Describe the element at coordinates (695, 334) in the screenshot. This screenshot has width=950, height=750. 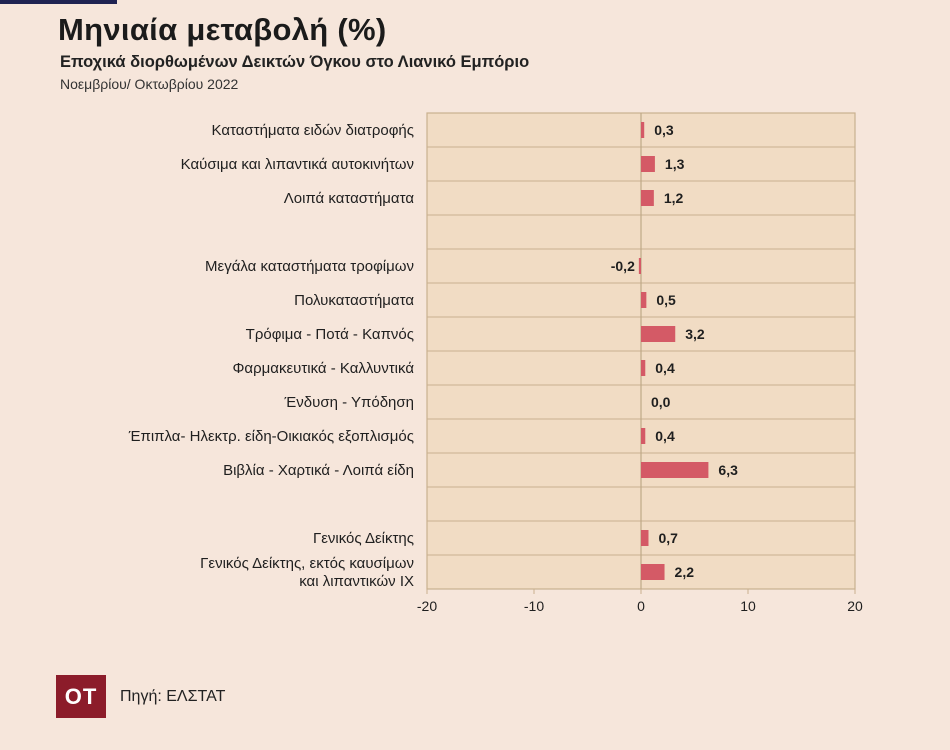
I see `data-label: 3,2` at that location.